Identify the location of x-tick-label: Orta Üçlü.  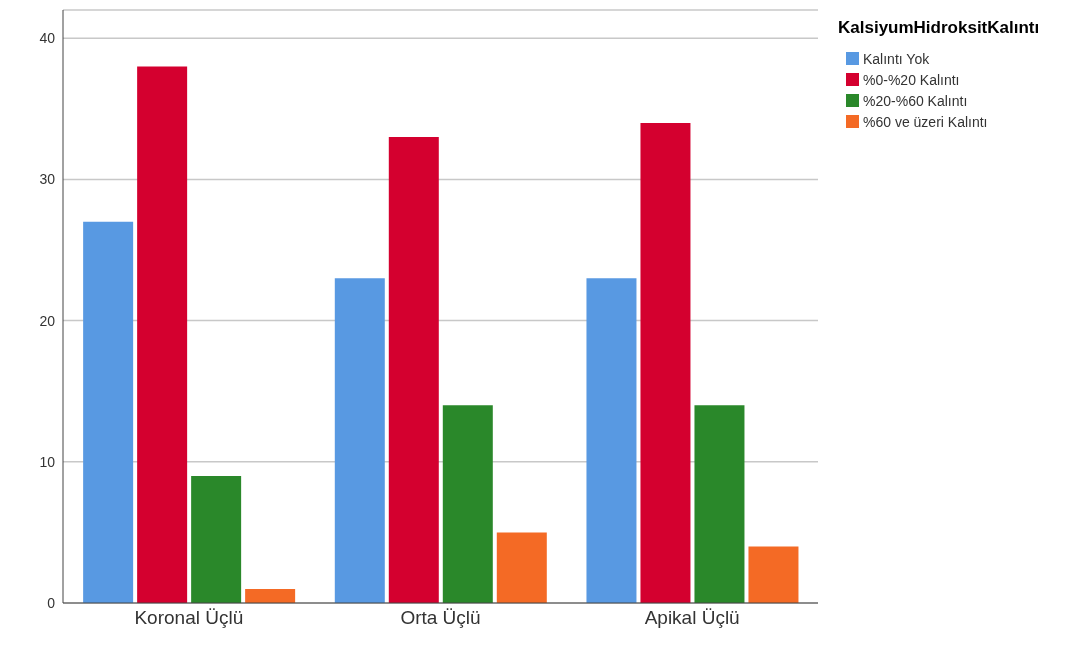
(440, 618).